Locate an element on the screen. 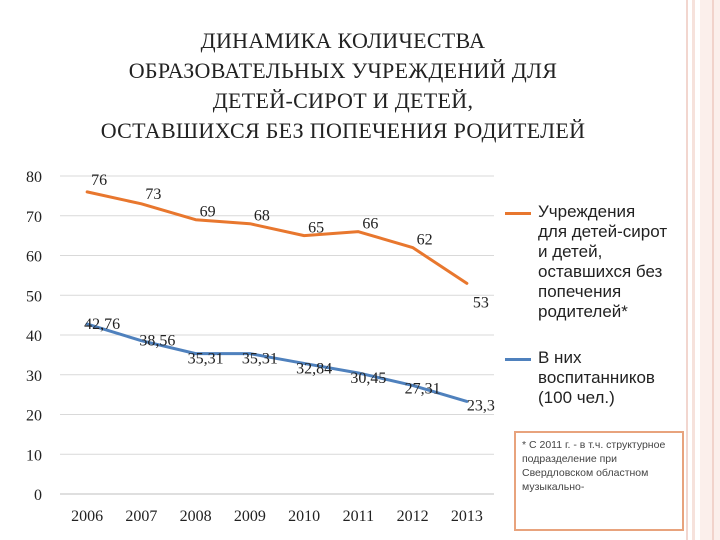 The height and width of the screenshot is (540, 720). y-tick-label: 80 is located at coordinates (34, 177).